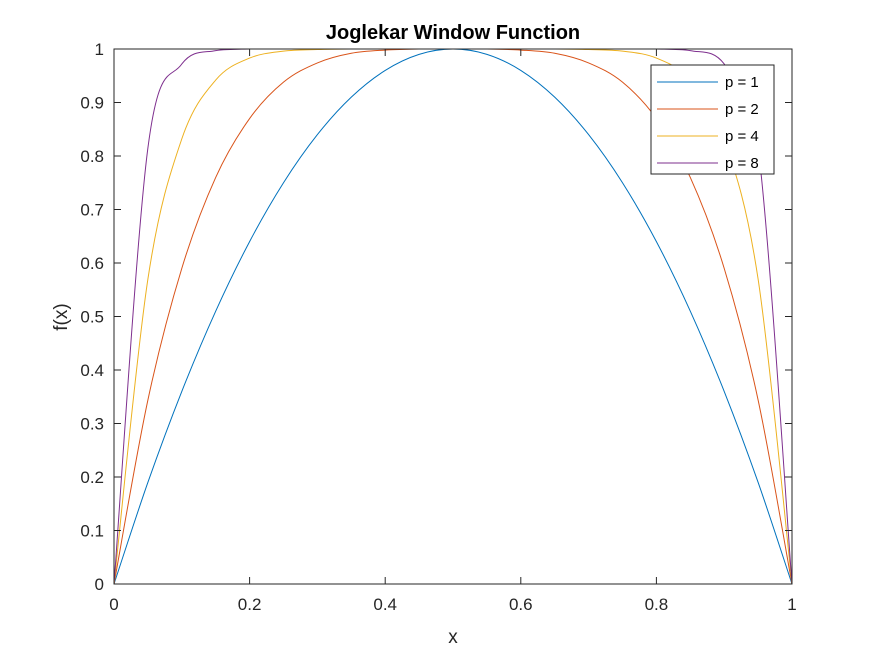 This screenshot has height=656, width=875. I want to click on x-tick-label: 0, so click(113, 604).